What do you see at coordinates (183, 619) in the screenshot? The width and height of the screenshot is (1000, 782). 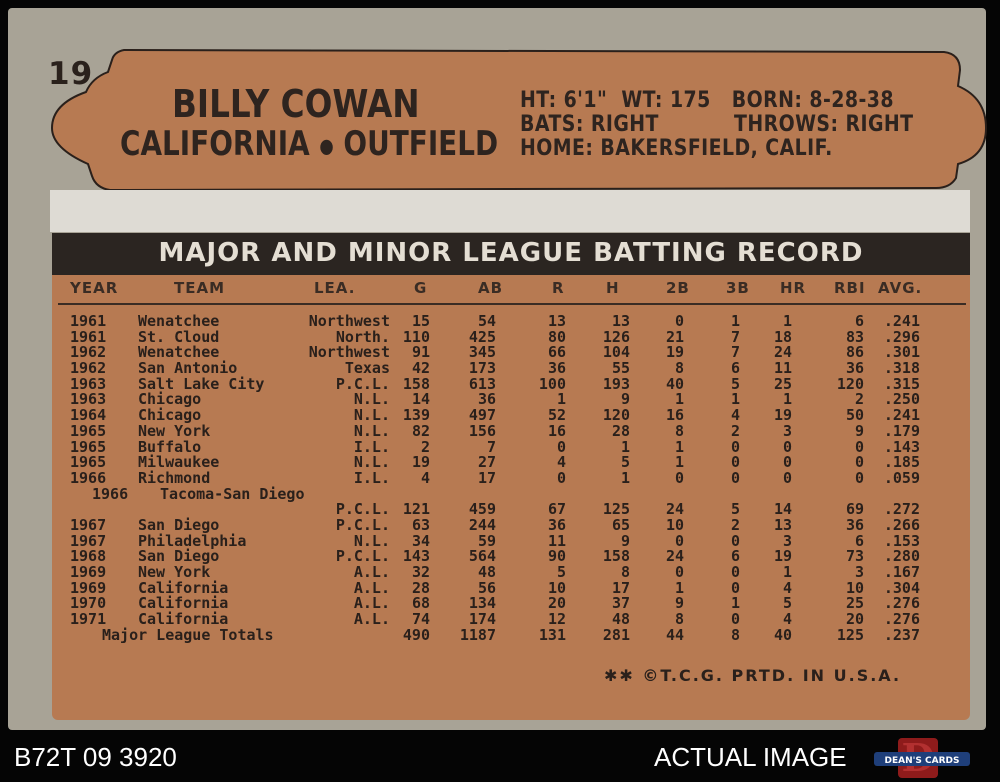 I see `cell-team: California` at bounding box center [183, 619].